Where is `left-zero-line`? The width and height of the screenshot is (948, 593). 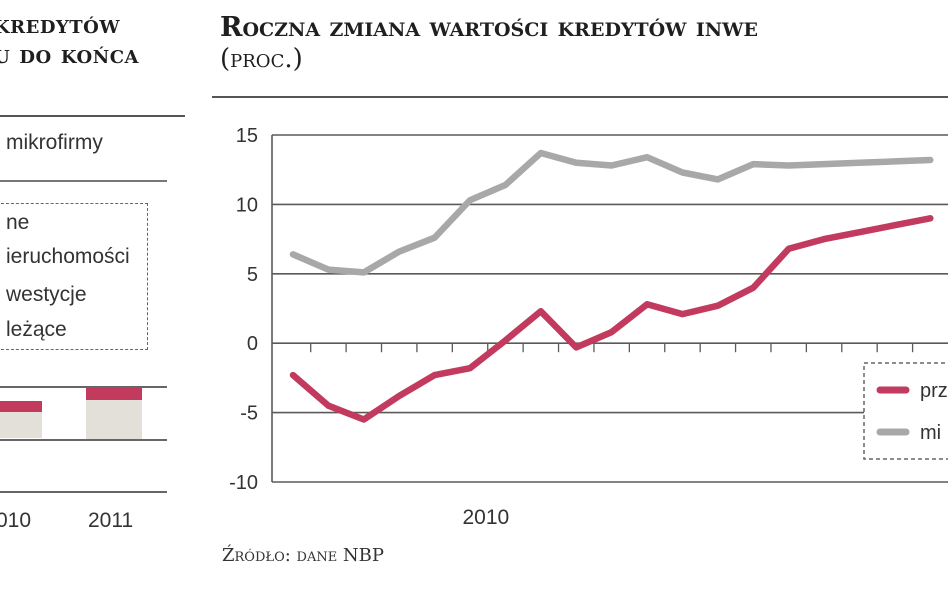 left-zero-line is located at coordinates (83, 387).